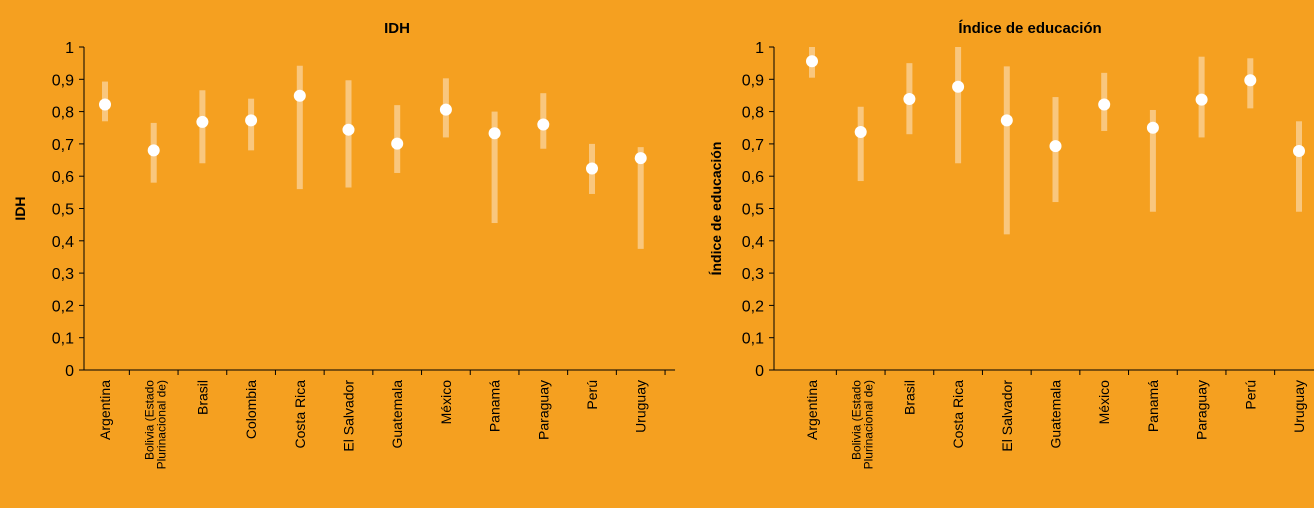  I want to click on chart2-category-label: Argentina, so click(812, 410).